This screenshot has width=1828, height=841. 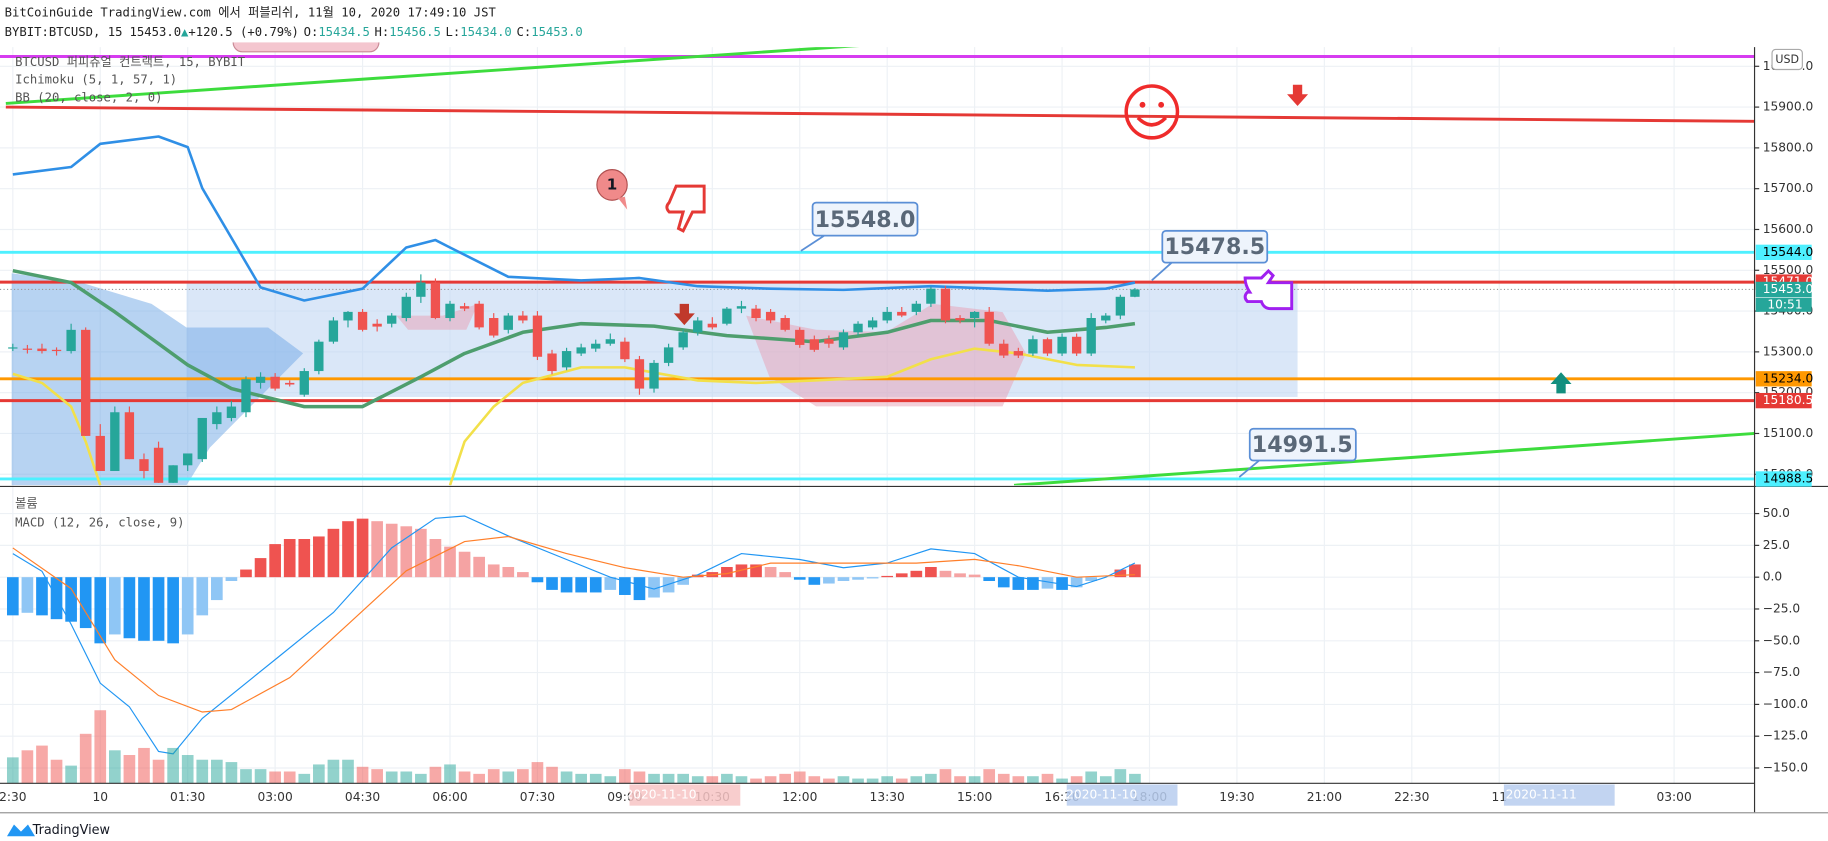 I want to click on ohlc-key: C:, so click(x=523, y=31).